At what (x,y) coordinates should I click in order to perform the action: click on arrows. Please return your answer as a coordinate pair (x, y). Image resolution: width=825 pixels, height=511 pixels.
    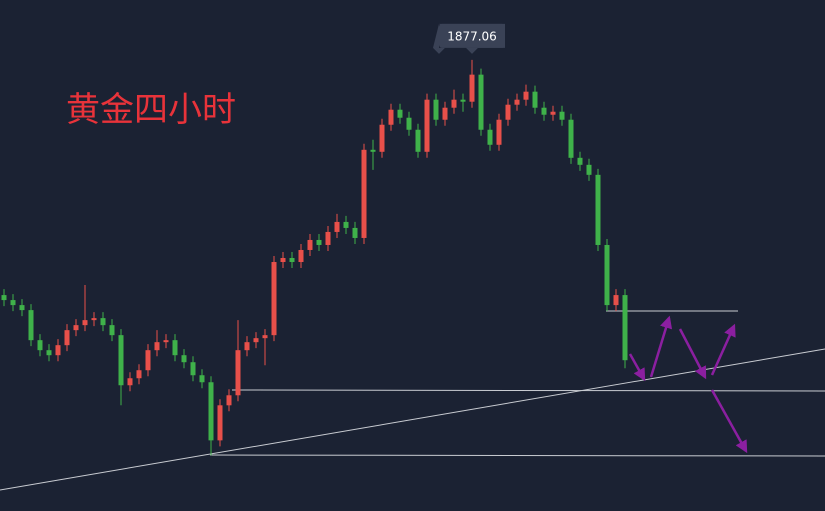
    Looking at the image, I should click on (688, 384).